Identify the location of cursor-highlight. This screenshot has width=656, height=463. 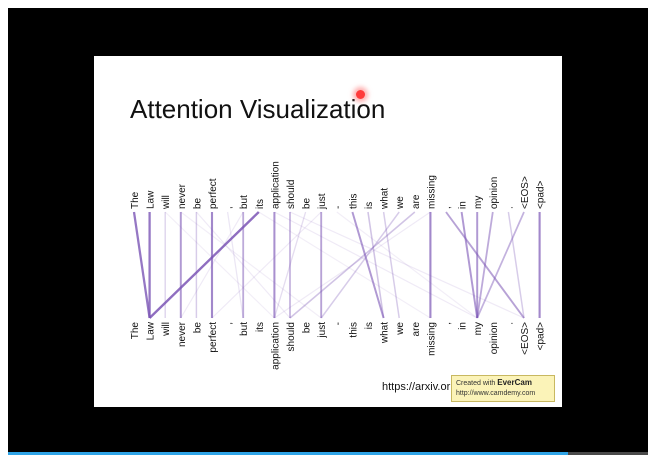
(360, 94).